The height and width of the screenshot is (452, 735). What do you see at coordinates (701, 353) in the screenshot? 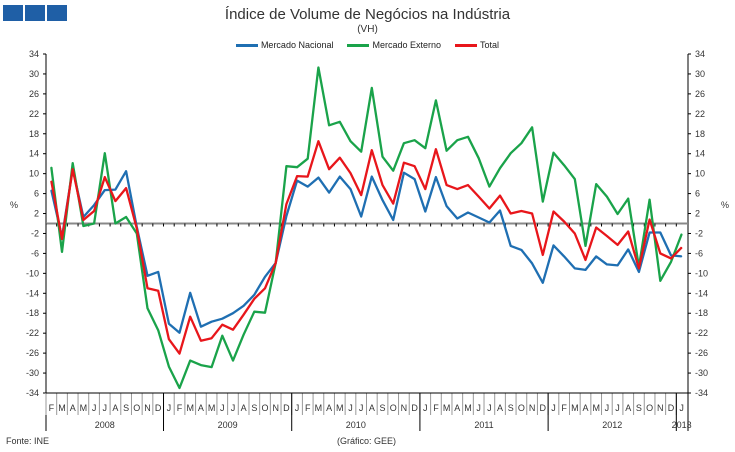
I see `y-tick-label-right: -26` at bounding box center [701, 353].